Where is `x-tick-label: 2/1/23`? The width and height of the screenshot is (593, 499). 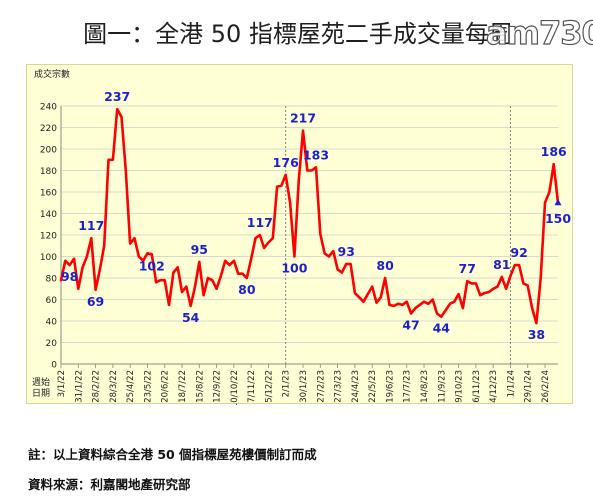 x-tick-label: 2/1/23 is located at coordinates (287, 383).